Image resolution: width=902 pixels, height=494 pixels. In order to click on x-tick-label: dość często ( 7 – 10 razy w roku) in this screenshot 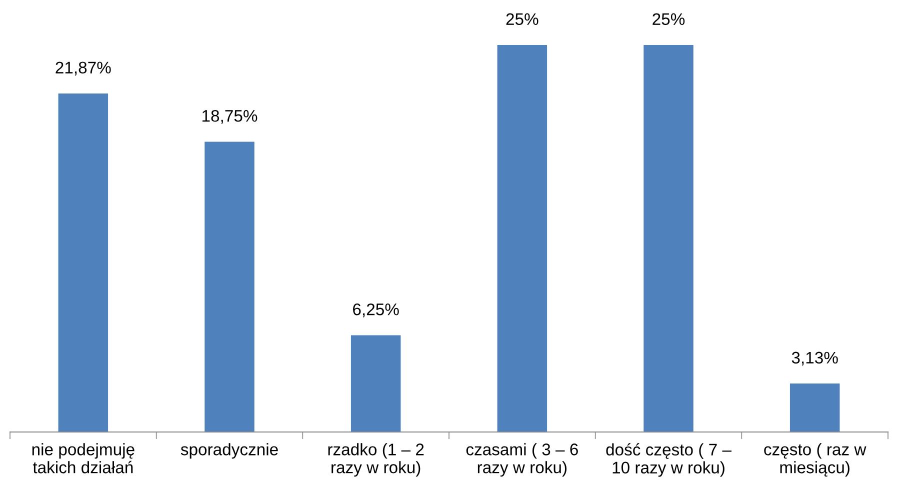, I will do `click(669, 460)`.